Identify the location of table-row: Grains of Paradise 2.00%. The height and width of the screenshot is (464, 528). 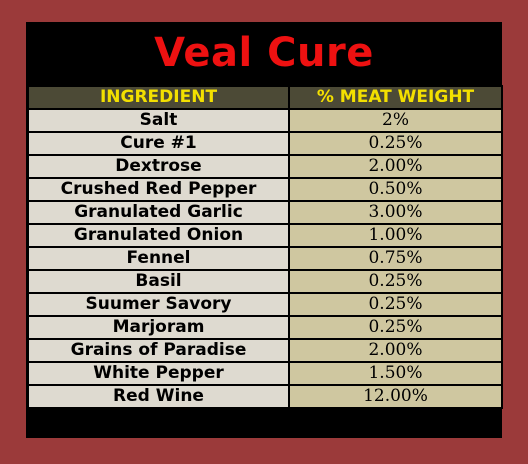
(265, 350).